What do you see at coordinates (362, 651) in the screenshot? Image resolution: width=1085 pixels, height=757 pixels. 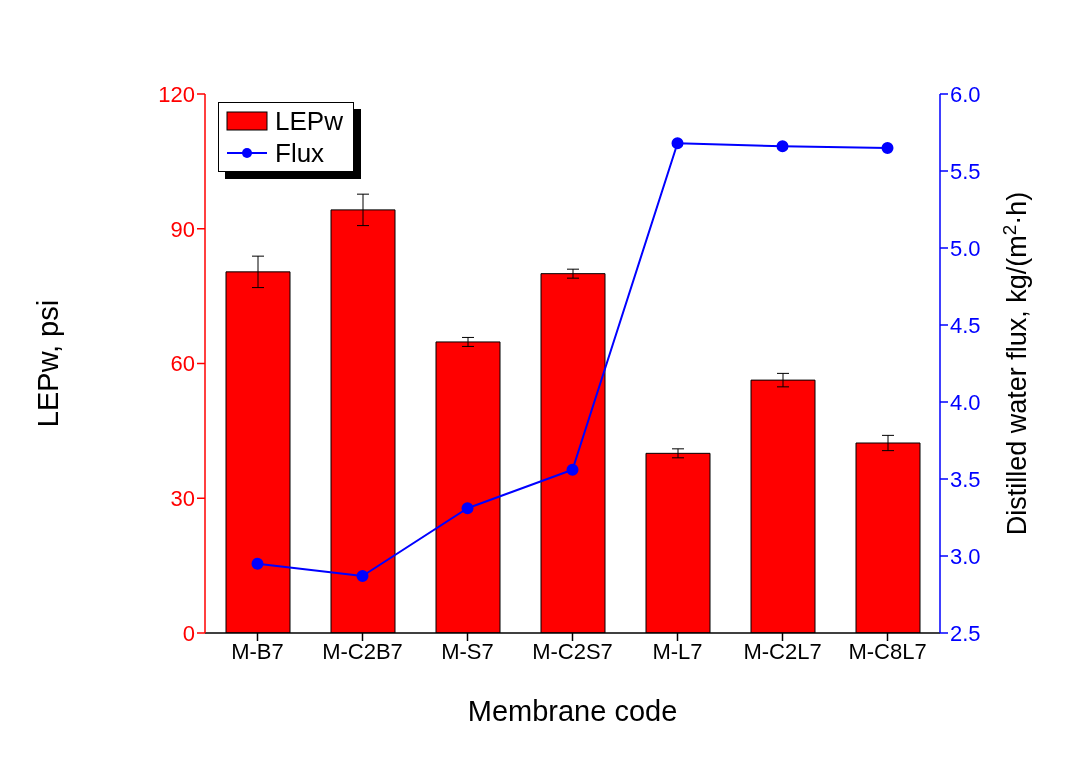 I see `x-tick-label: M-C2B7` at bounding box center [362, 651].